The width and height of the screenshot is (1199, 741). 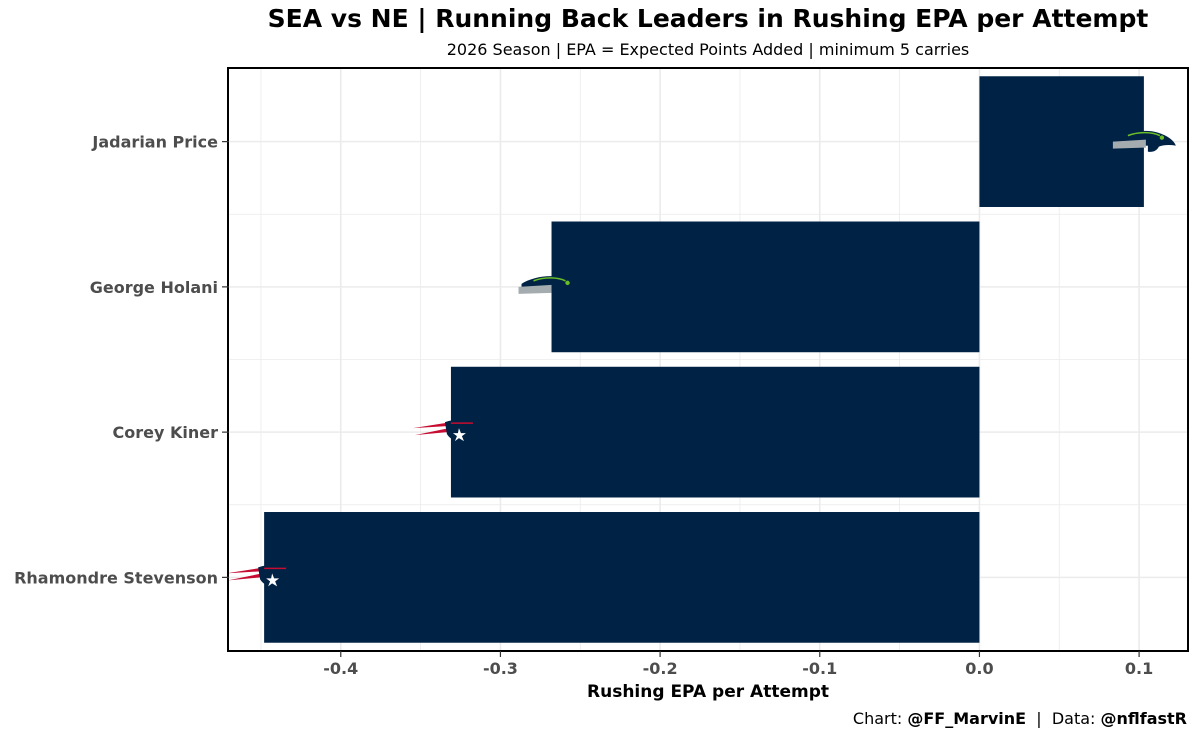 I want to click on chart-caption: Chart: @FF_MarvinE | Data: @nflfastR, so click(x=1020, y=718).